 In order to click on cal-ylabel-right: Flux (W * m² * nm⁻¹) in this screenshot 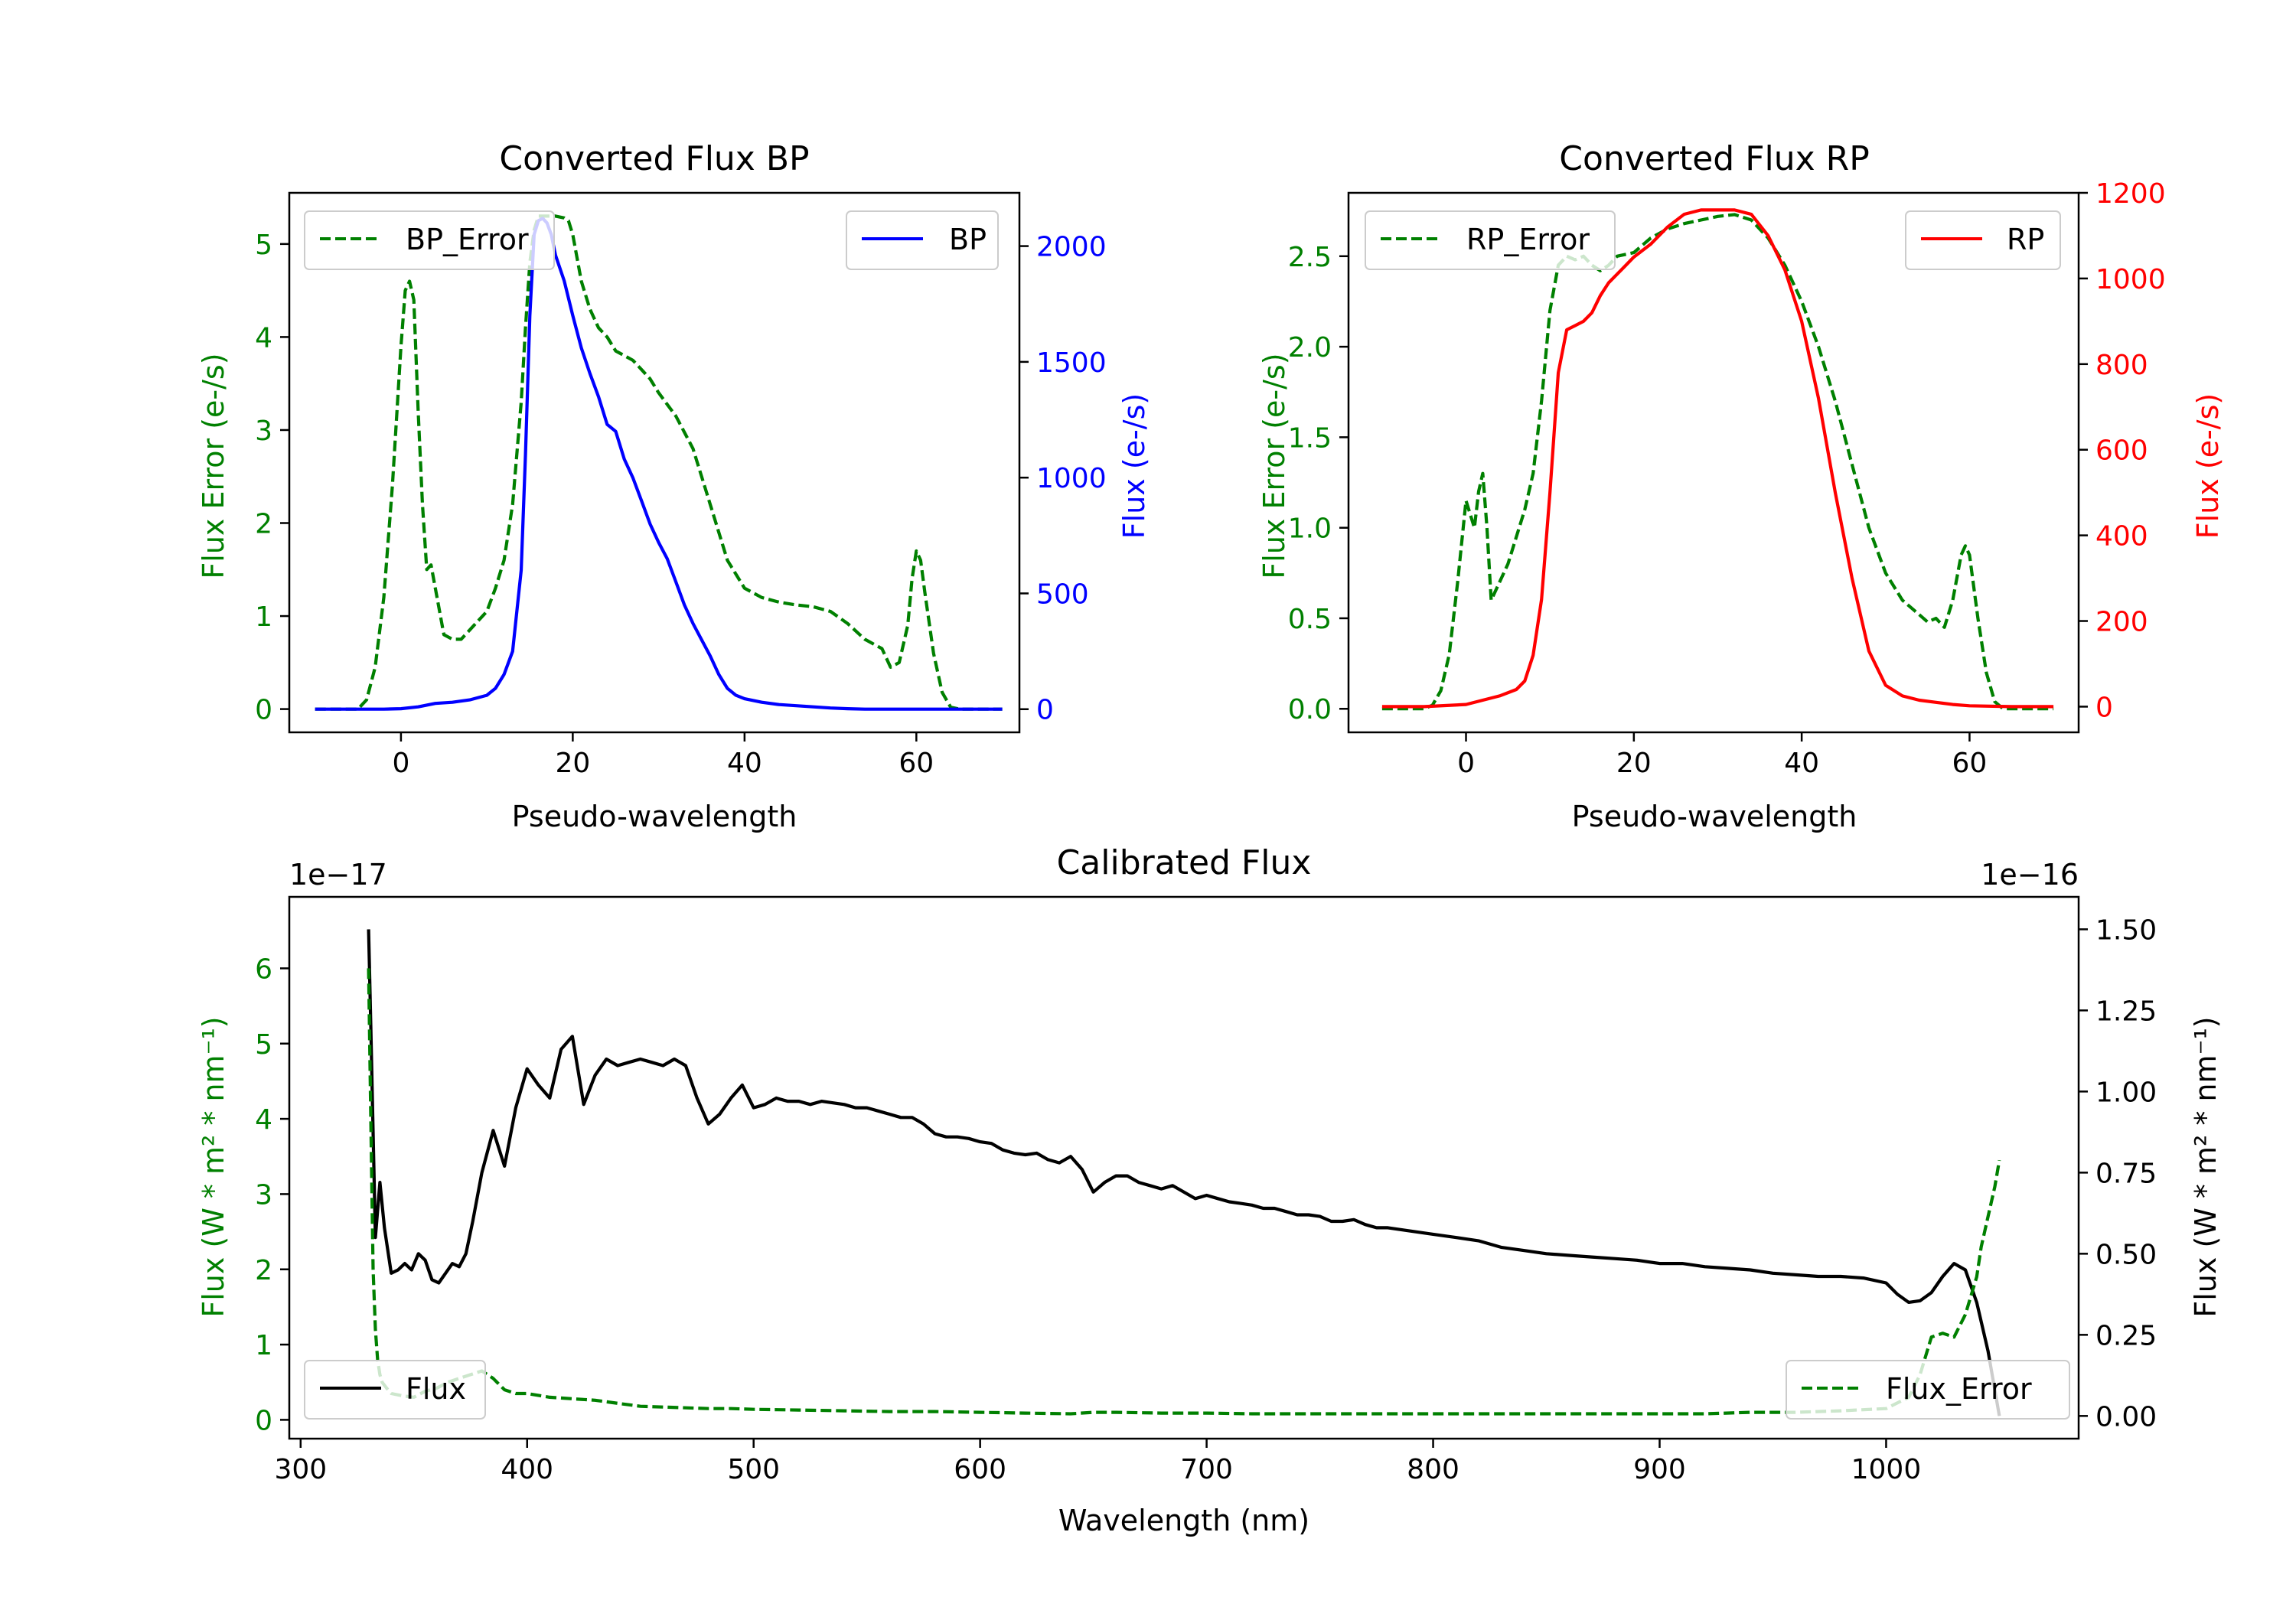, I will do `click(2206, 1166)`.